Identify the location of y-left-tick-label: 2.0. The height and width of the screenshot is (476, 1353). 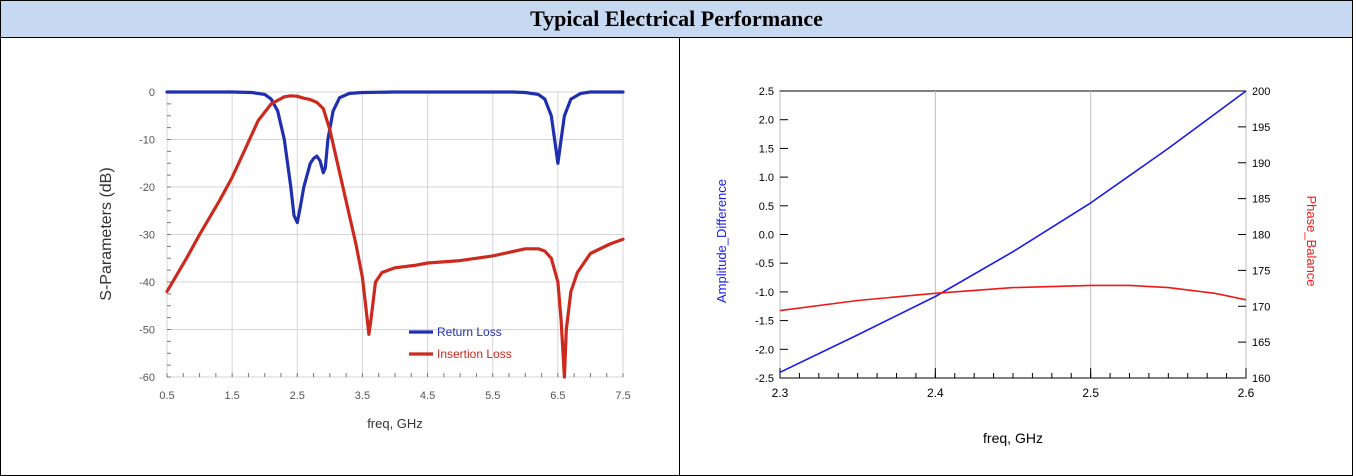
(766, 121).